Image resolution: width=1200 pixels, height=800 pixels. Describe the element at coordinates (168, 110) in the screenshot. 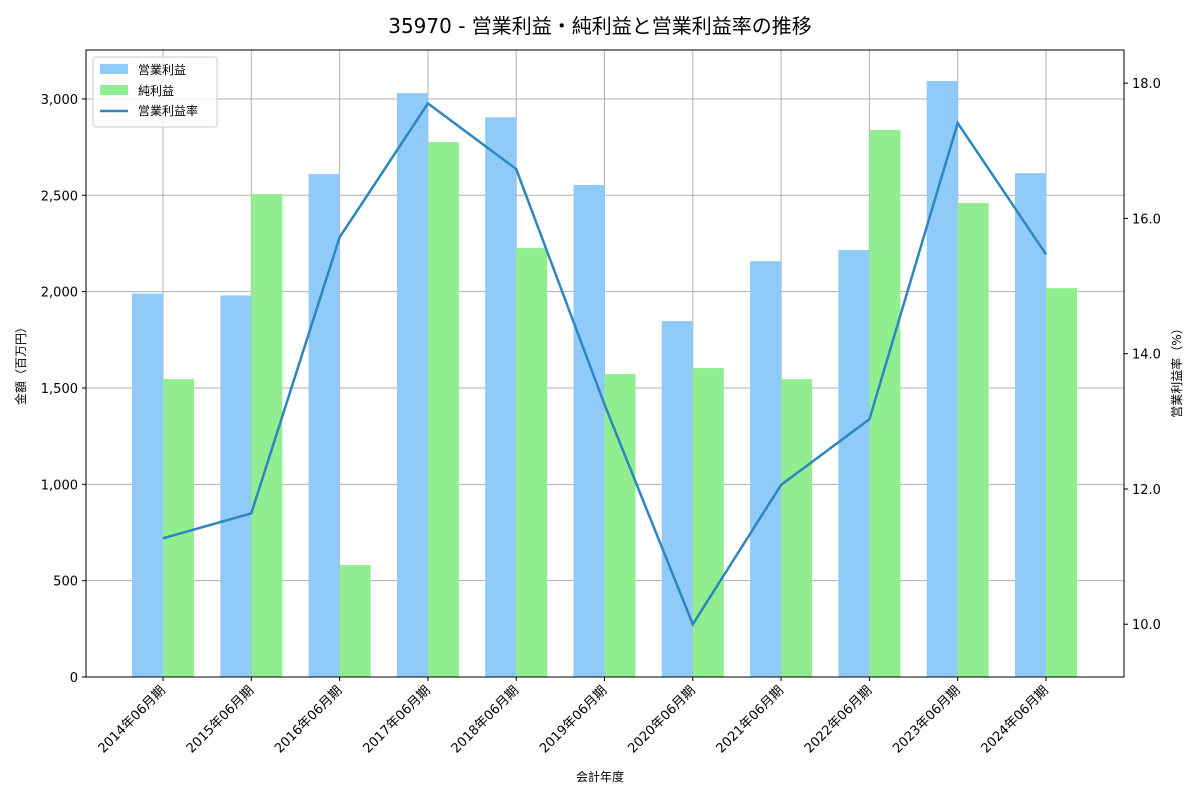

I see `legend-label: 営業利益率` at that location.